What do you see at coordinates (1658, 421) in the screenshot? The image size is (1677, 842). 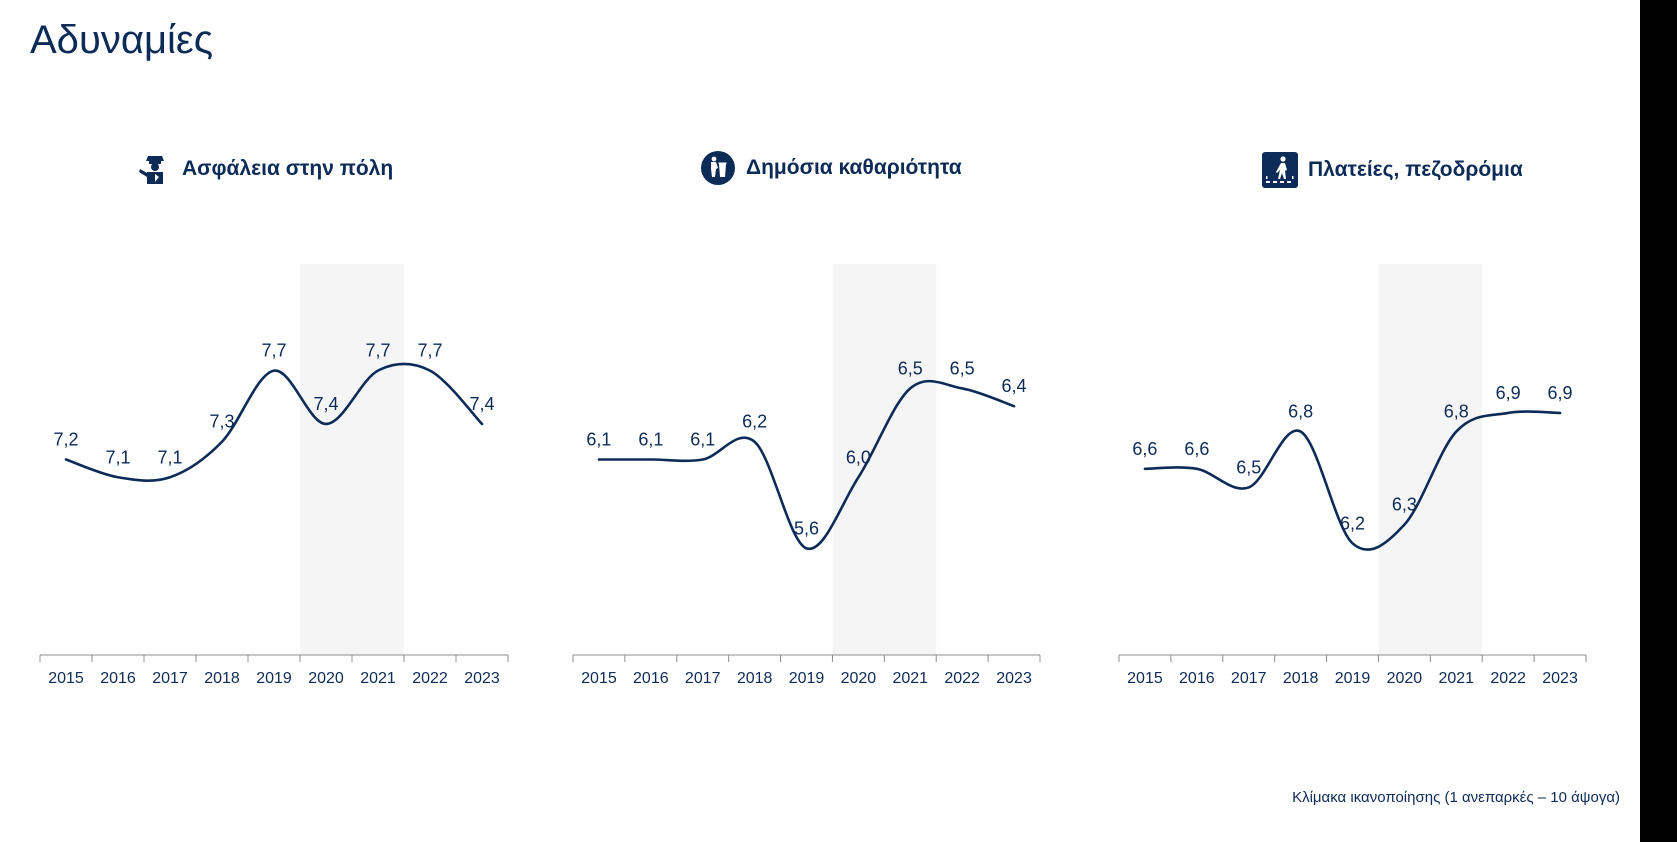 I see `right-edge-bar` at bounding box center [1658, 421].